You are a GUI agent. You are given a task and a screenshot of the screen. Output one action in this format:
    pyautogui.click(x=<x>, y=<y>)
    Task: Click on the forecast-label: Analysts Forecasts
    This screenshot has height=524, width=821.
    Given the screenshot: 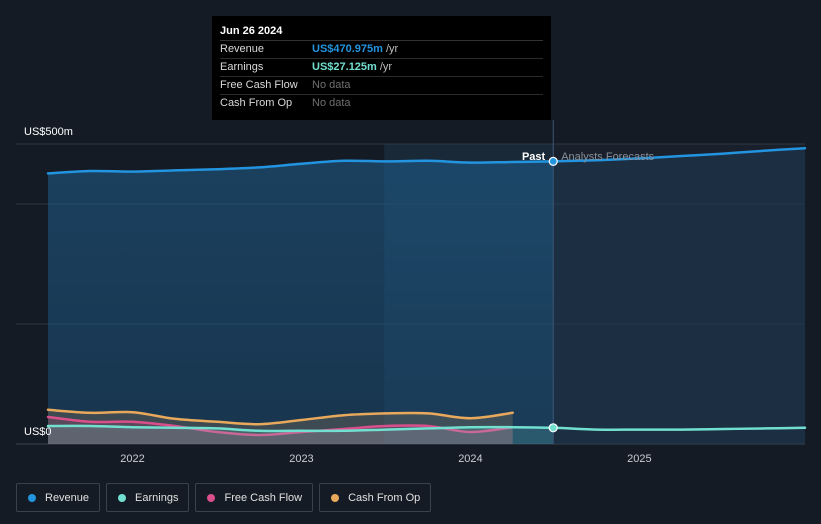 What is the action you would take?
    pyautogui.click(x=607, y=157)
    